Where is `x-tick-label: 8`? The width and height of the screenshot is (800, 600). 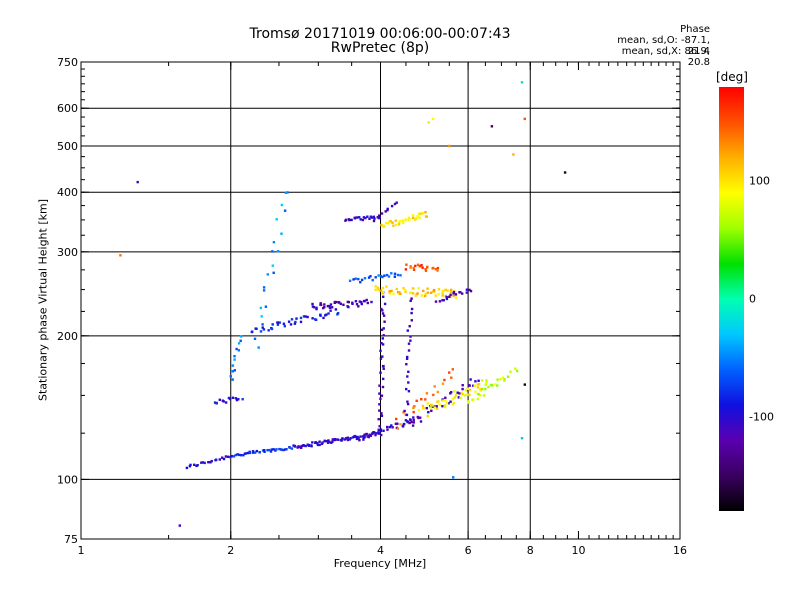 x-tick-label: 8 is located at coordinates (530, 550).